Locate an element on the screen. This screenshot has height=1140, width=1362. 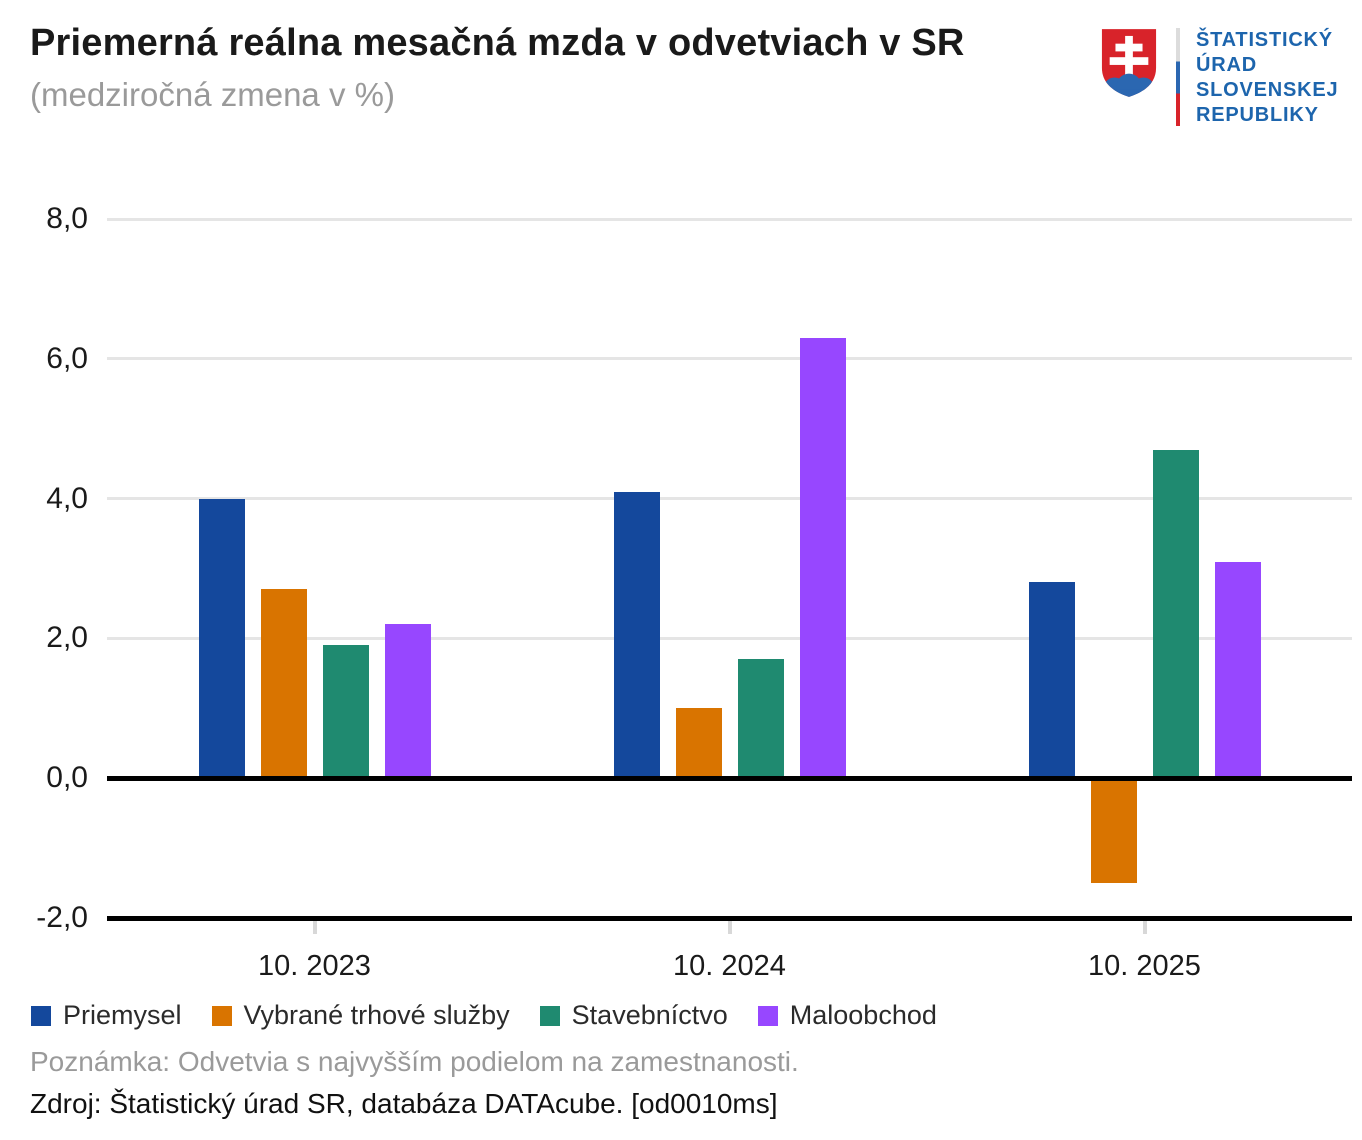
bar-stavebn-ctvo-10-2025 is located at coordinates (1175, 614).